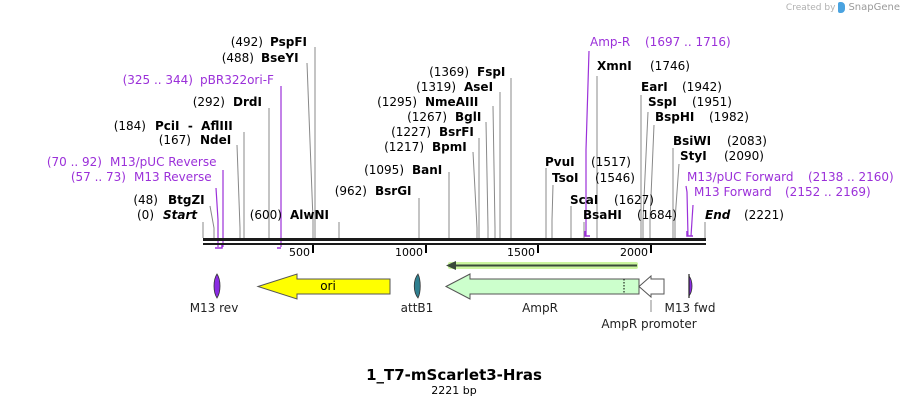 The image size is (908, 405). Describe the element at coordinates (280, 58) in the screenshot. I see `enzyme-label-bseyi: BseYI` at that location.